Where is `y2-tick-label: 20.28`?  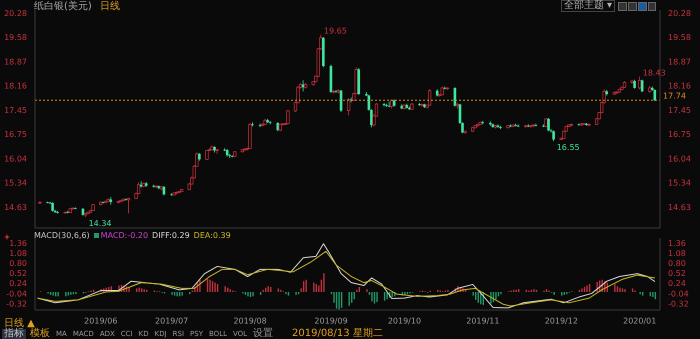 y2-tick-label: 20.28 is located at coordinates (679, 13).